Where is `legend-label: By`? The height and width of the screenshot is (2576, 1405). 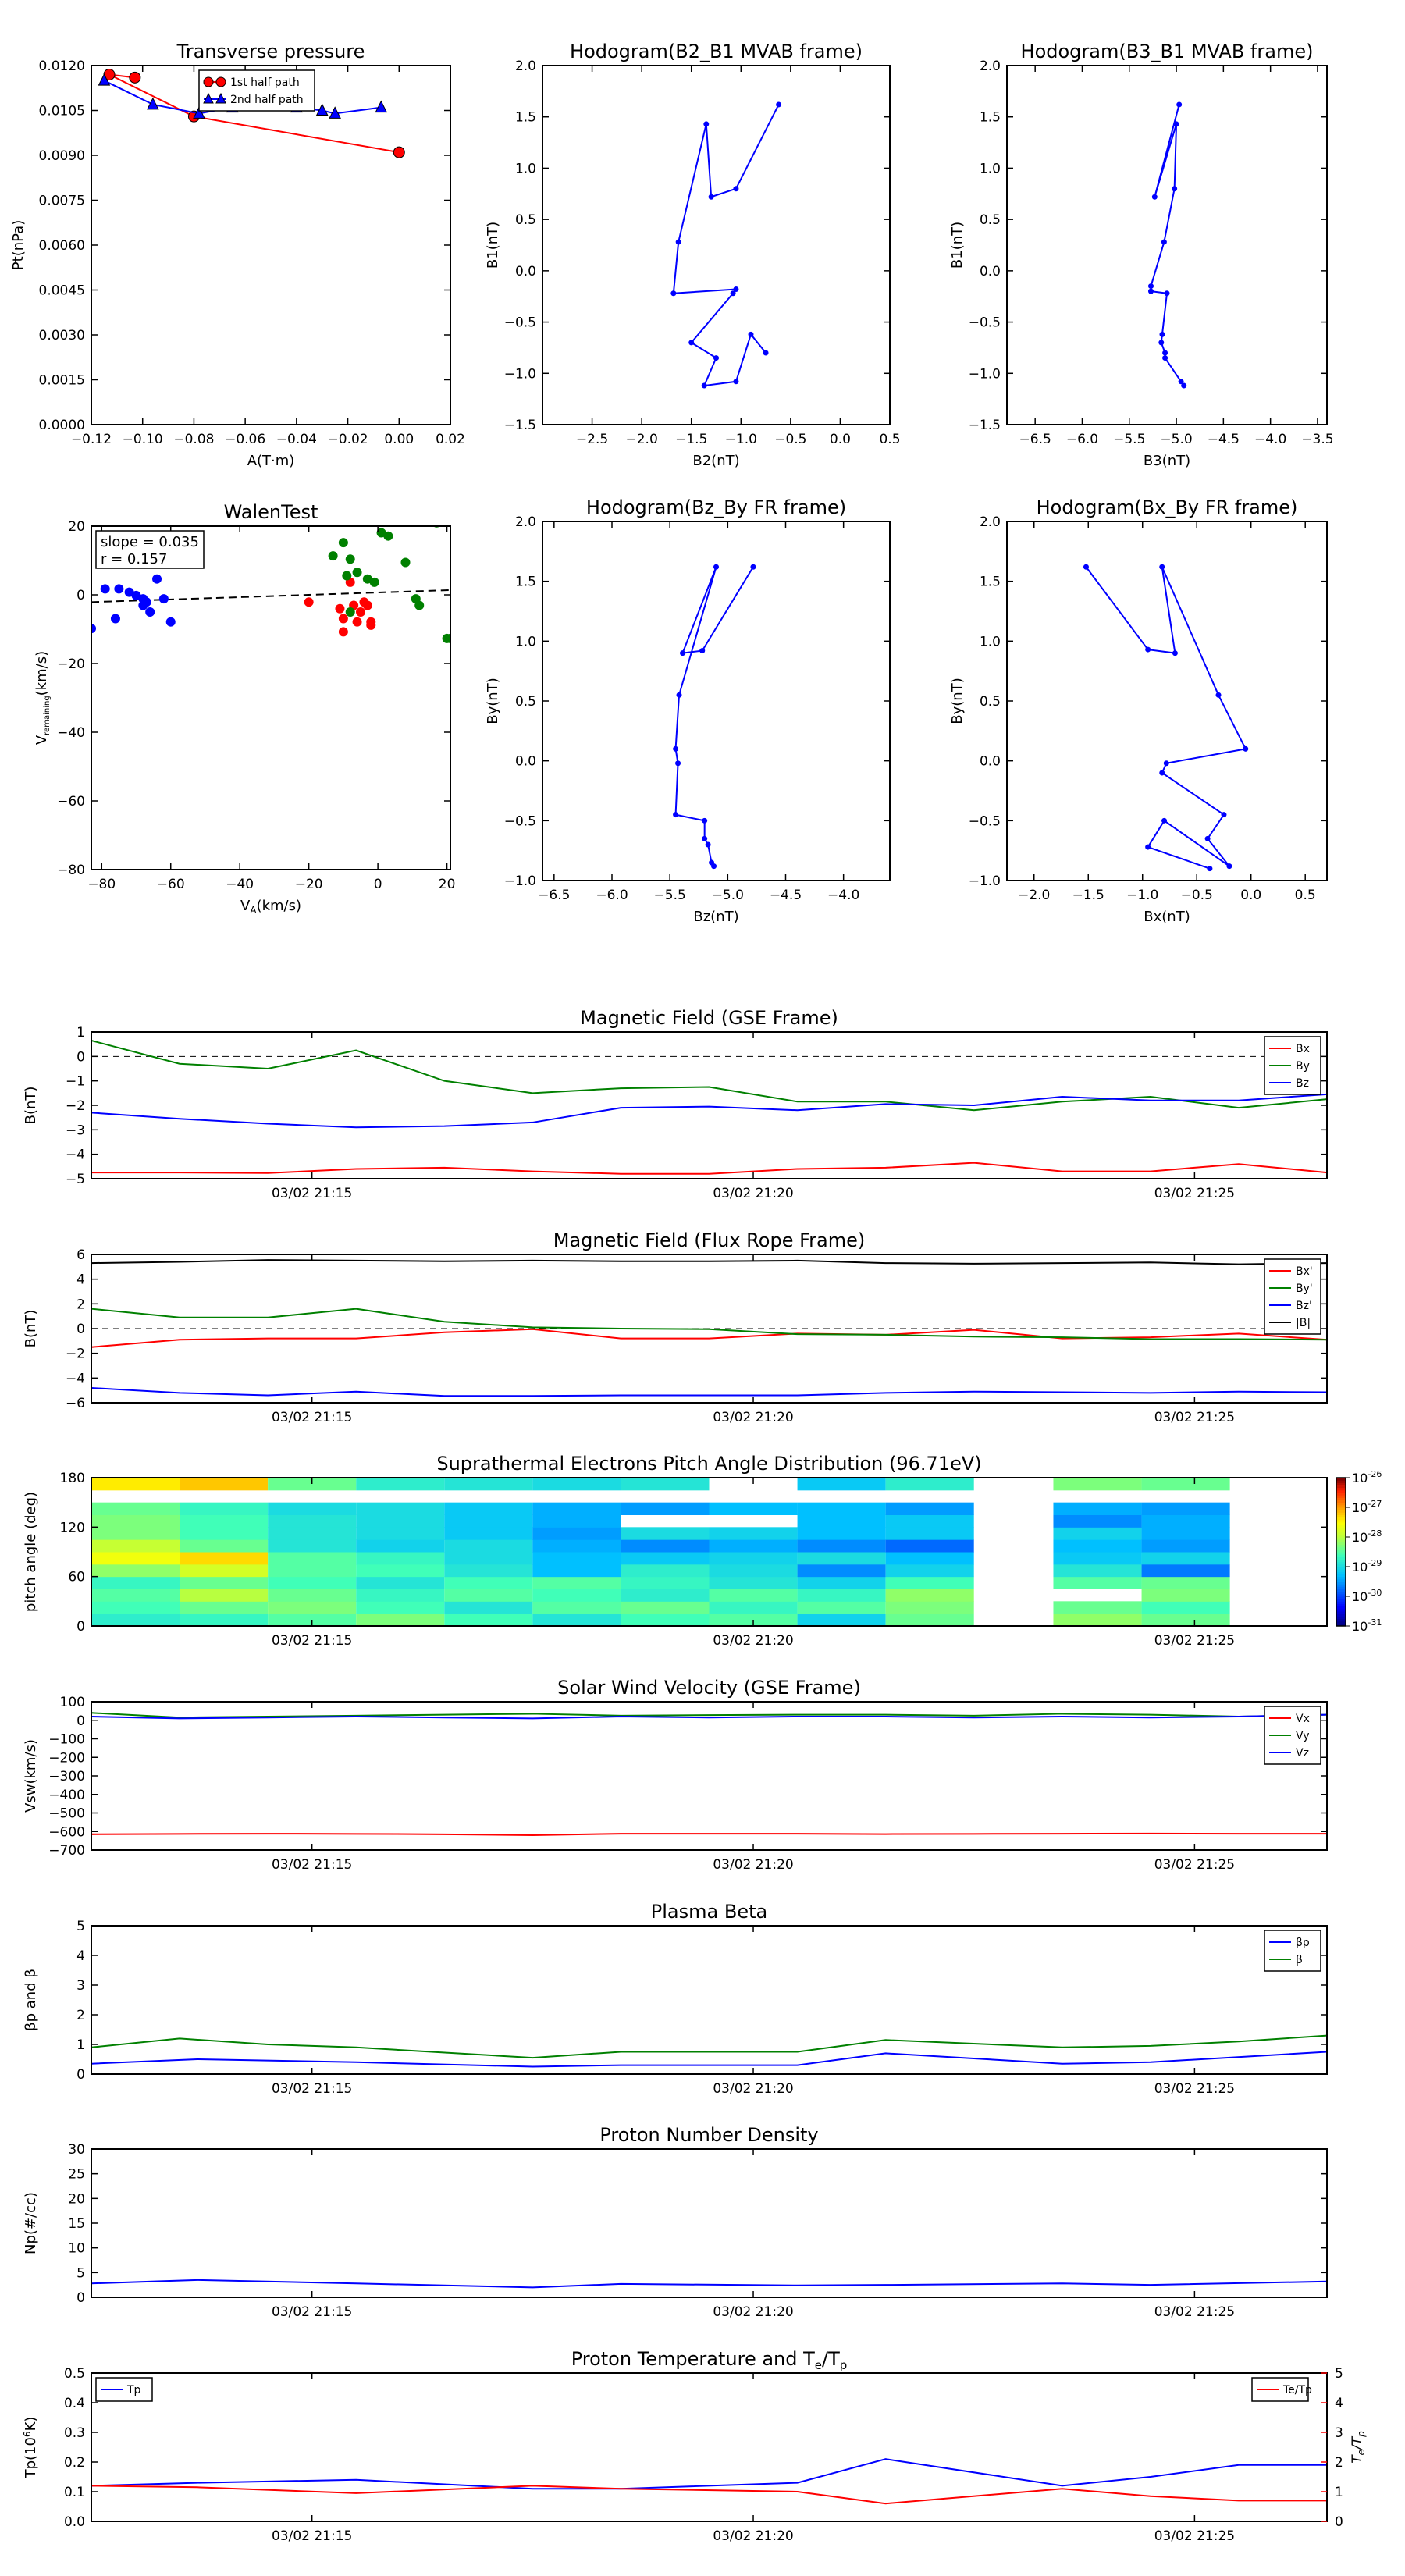
legend-label: By is located at coordinates (1303, 1066).